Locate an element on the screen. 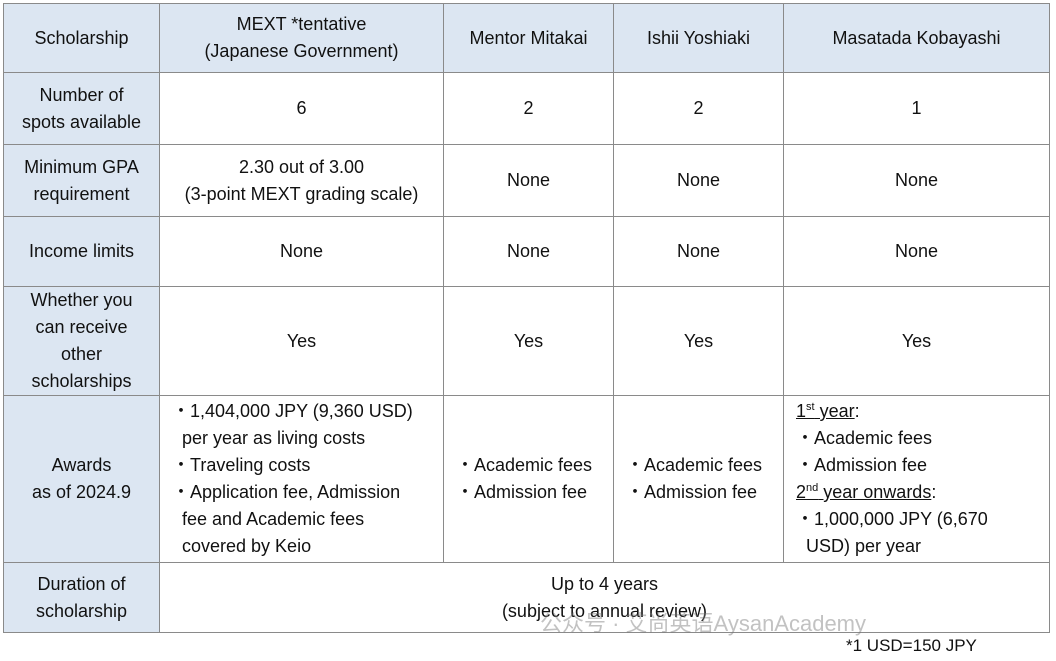  row-label: Minimum GPA requirement is located at coordinates (81, 180).